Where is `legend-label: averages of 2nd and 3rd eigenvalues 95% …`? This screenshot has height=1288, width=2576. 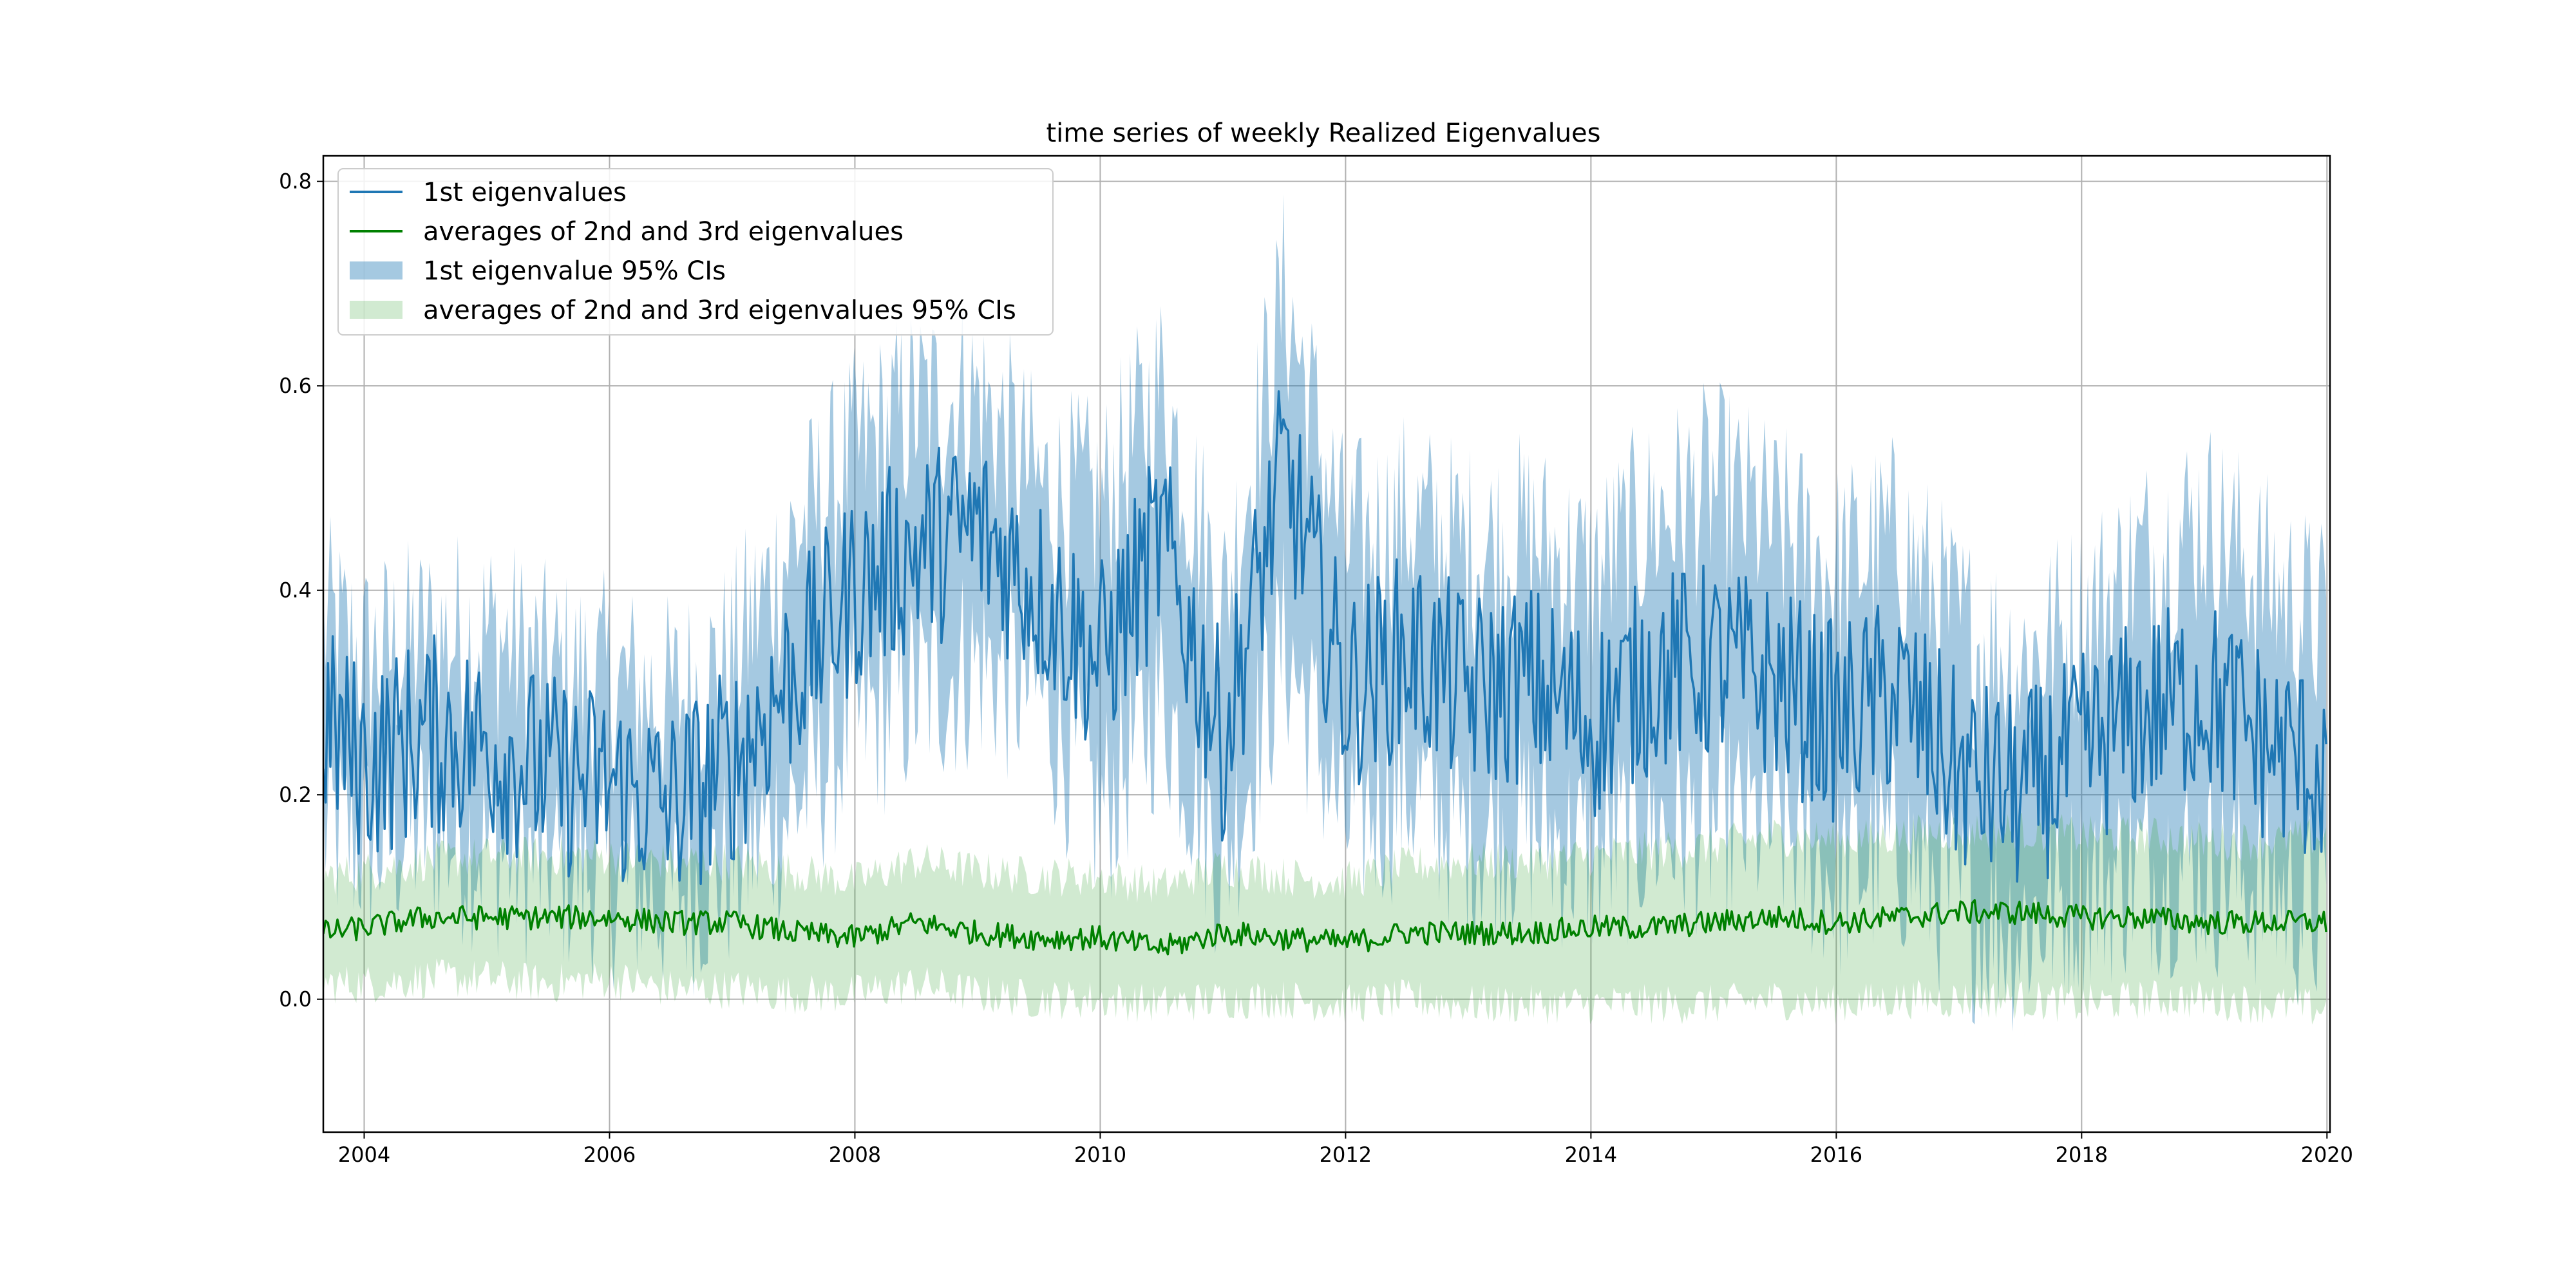
legend-label: averages of 2nd and 3rd eigenvalues 95% … is located at coordinates (719, 310).